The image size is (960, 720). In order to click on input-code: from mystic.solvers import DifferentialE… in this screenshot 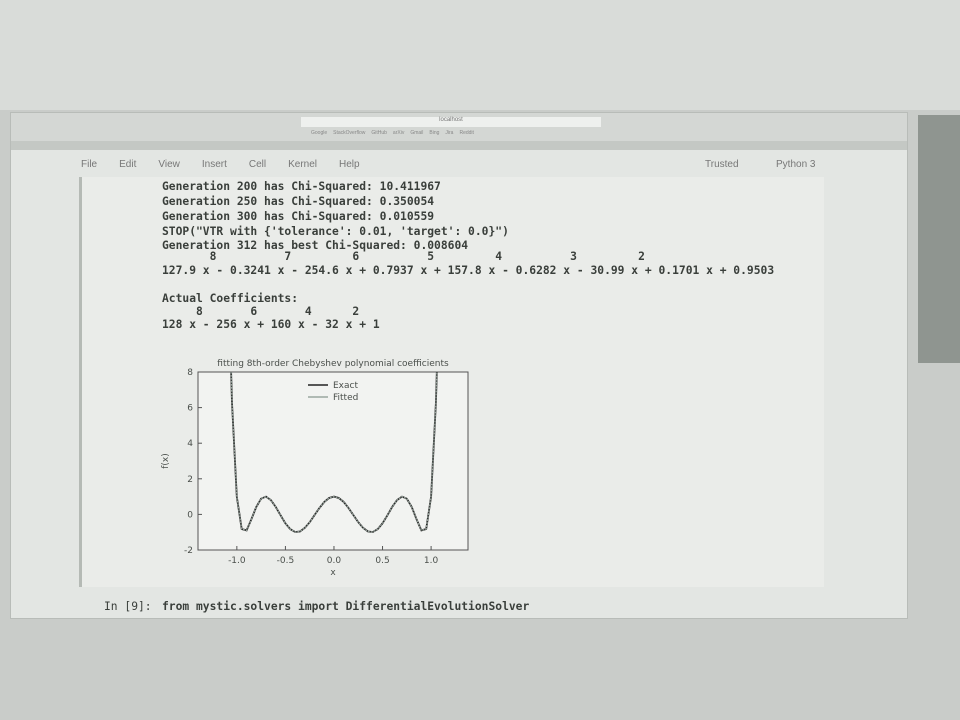, I will do `click(346, 606)`.